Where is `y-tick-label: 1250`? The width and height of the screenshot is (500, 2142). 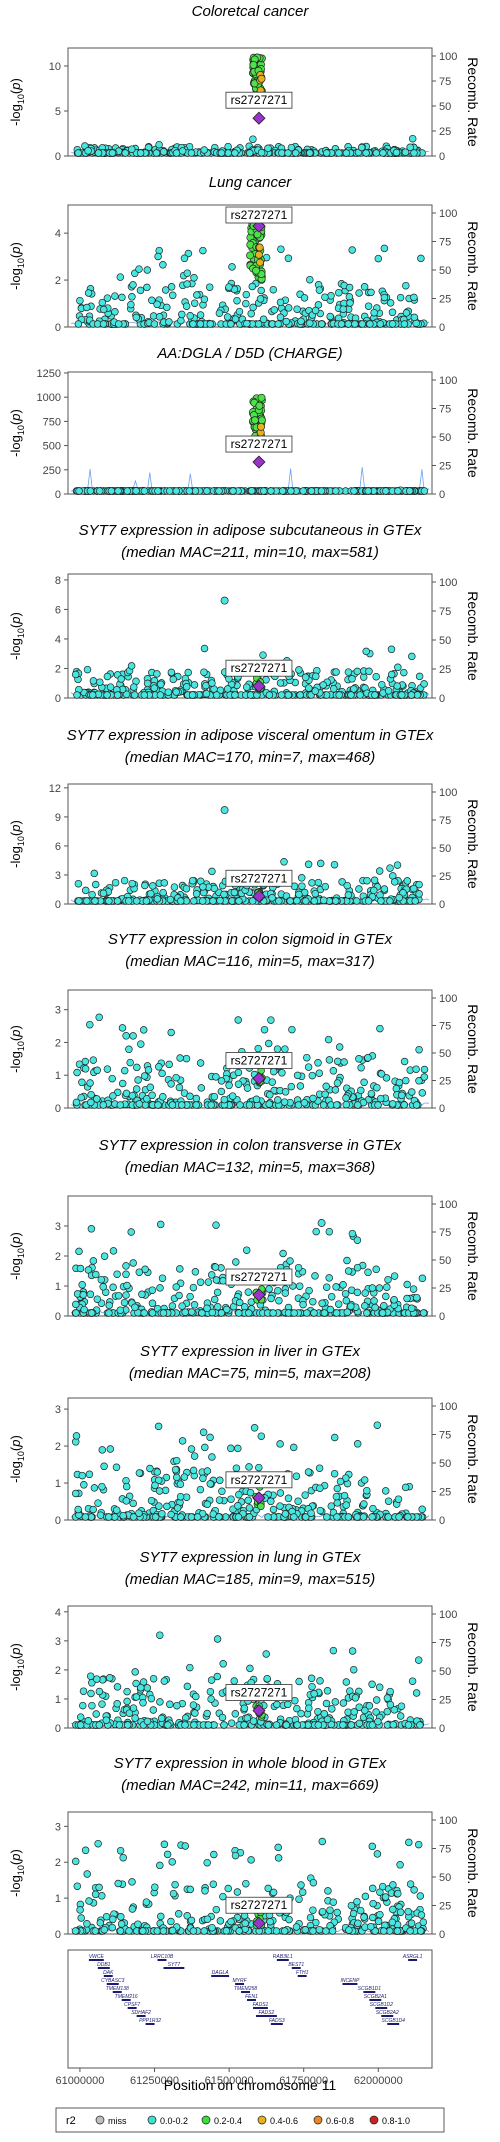
y-tick-label: 1250 is located at coordinates (49, 374).